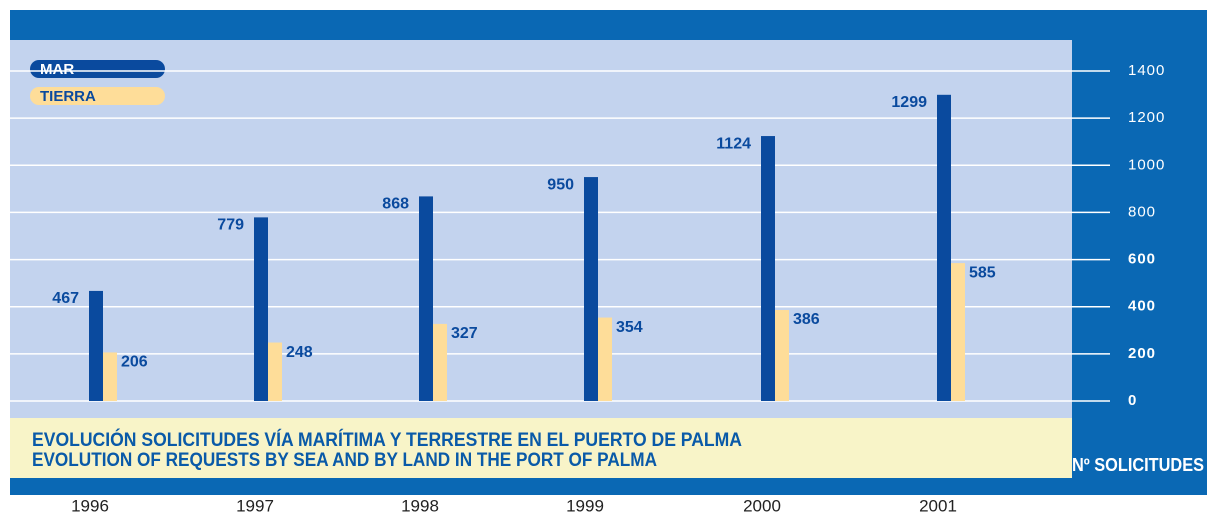 Image resolution: width=1207 pixels, height=518 pixels. I want to click on data-label: 327, so click(464, 333).